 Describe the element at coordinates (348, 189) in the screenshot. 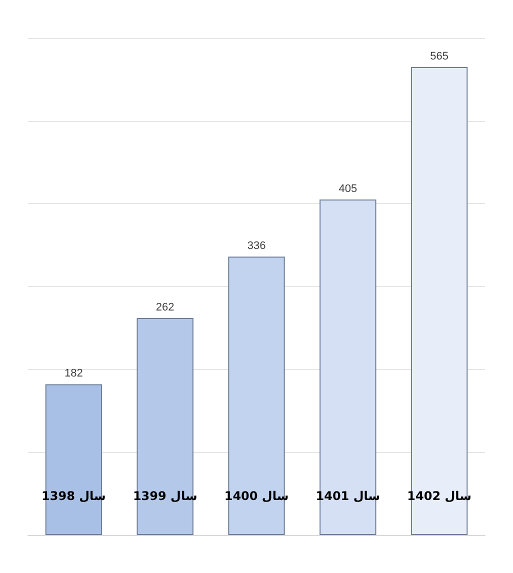

I see `data-label: 405` at that location.